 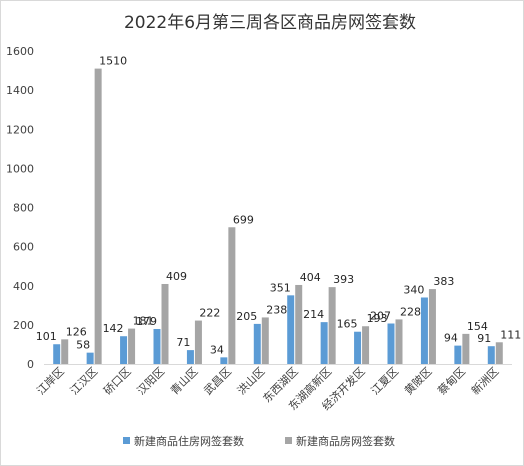 What do you see at coordinates (217, 349) in the screenshot?
I see `data-label: 34` at bounding box center [217, 349].